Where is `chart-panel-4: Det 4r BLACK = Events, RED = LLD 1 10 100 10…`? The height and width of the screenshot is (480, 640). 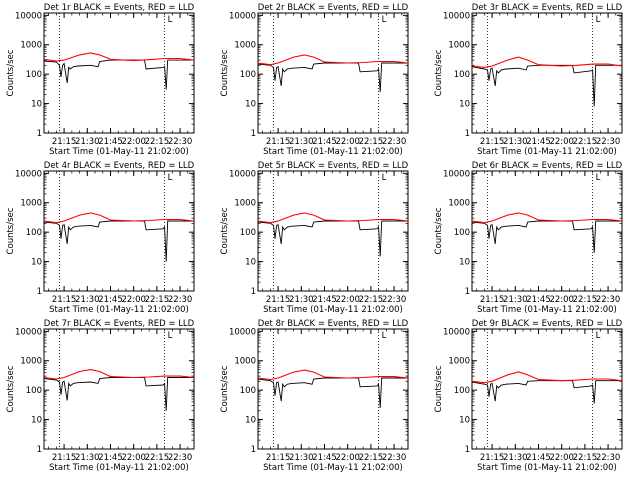 chart-panel-4: Det 4r BLACK = Events, RED = LLD 1 10 100 10… is located at coordinates (100, 238).